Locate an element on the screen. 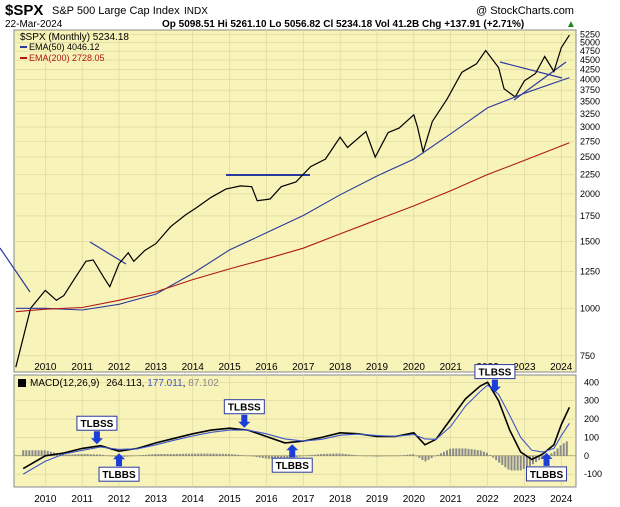 This screenshot has width=620, height=507. annotation-label: TLBSS is located at coordinates (495, 373).